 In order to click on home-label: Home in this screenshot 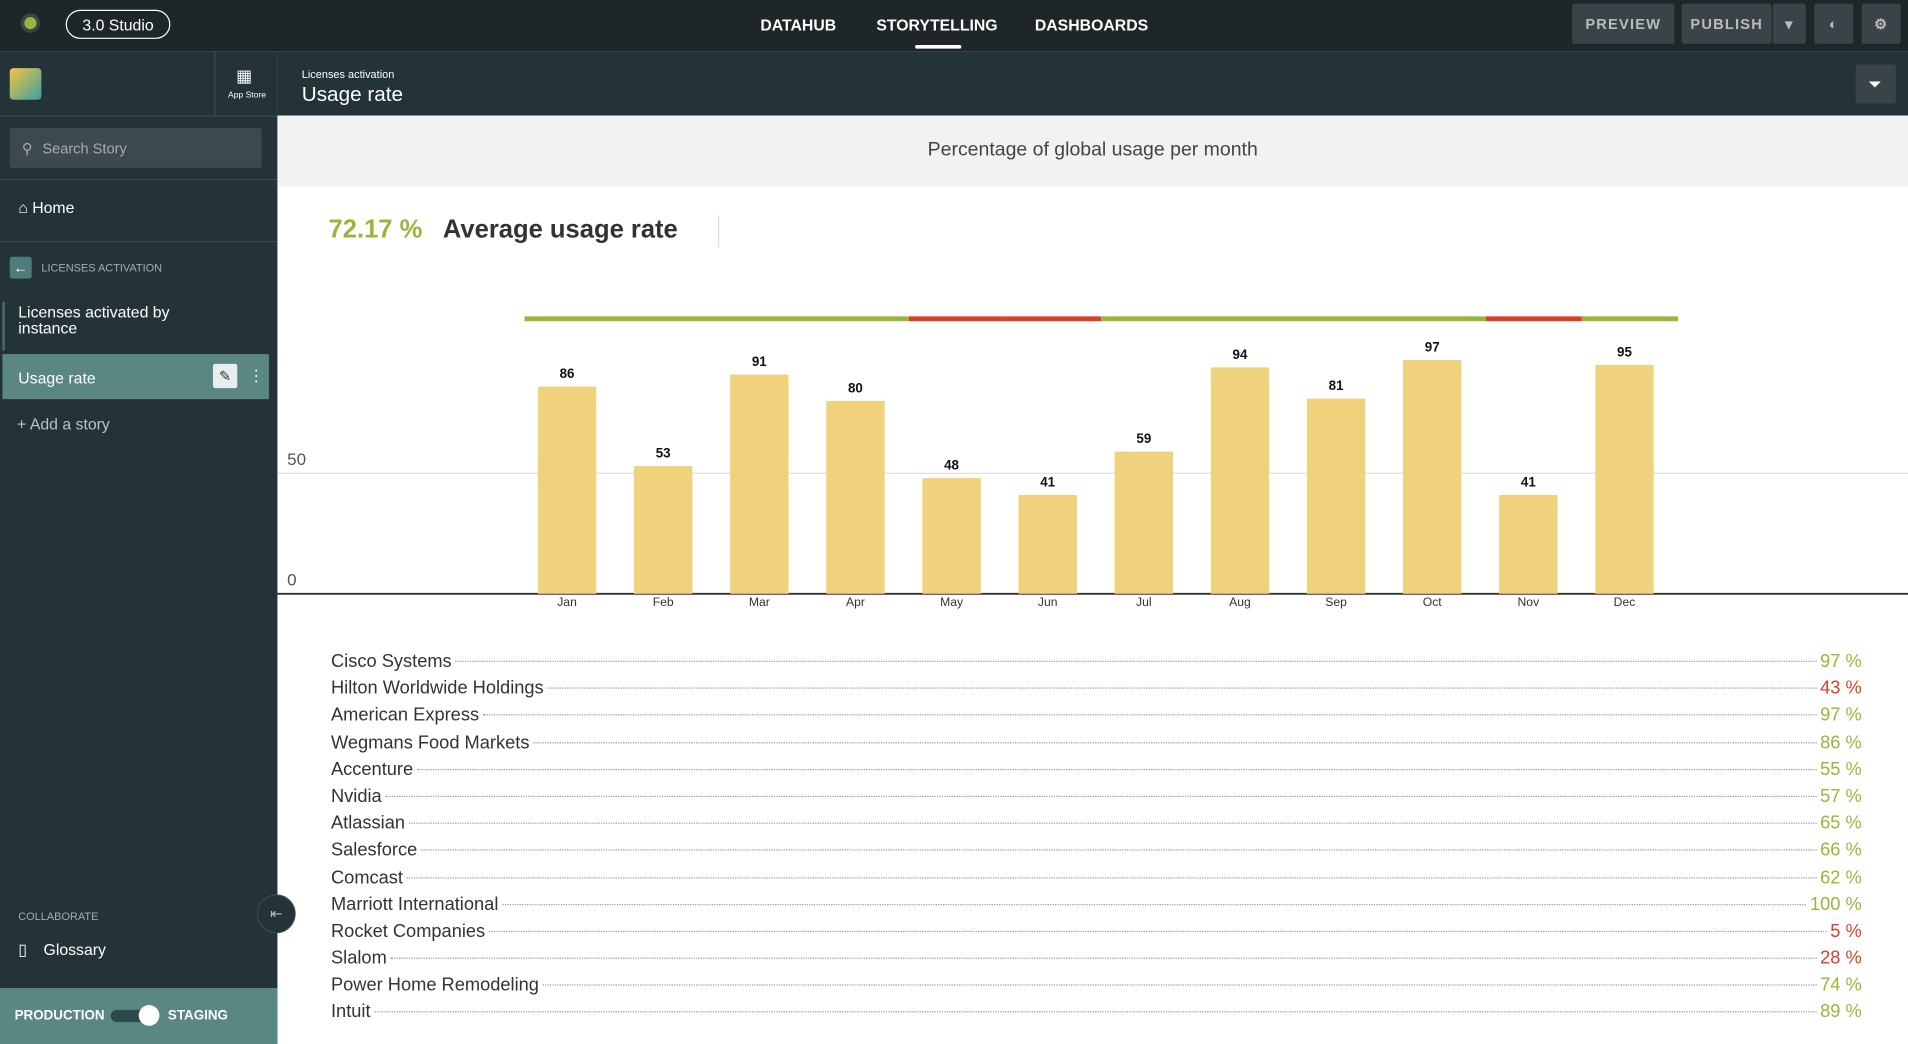, I will do `click(53, 207)`.